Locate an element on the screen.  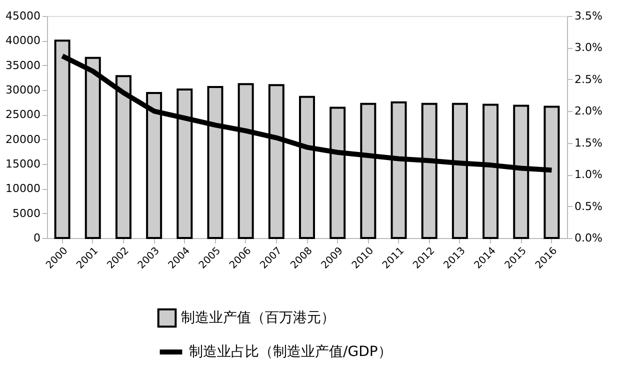
y2-tick-label: 1.0% is located at coordinates (588, 175).